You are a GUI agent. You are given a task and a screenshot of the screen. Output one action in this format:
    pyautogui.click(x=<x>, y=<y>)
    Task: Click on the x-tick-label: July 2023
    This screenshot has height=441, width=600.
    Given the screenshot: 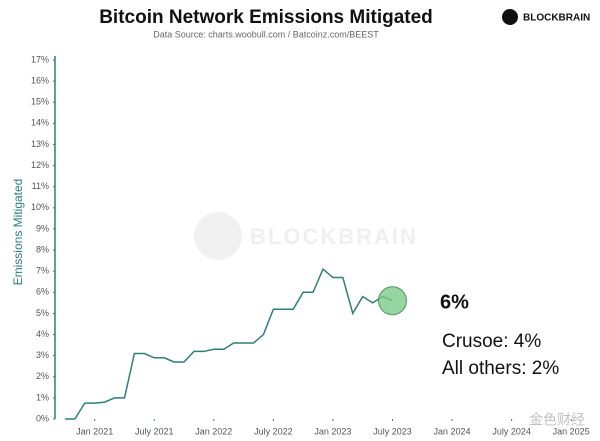 What is the action you would take?
    pyautogui.click(x=392, y=431)
    